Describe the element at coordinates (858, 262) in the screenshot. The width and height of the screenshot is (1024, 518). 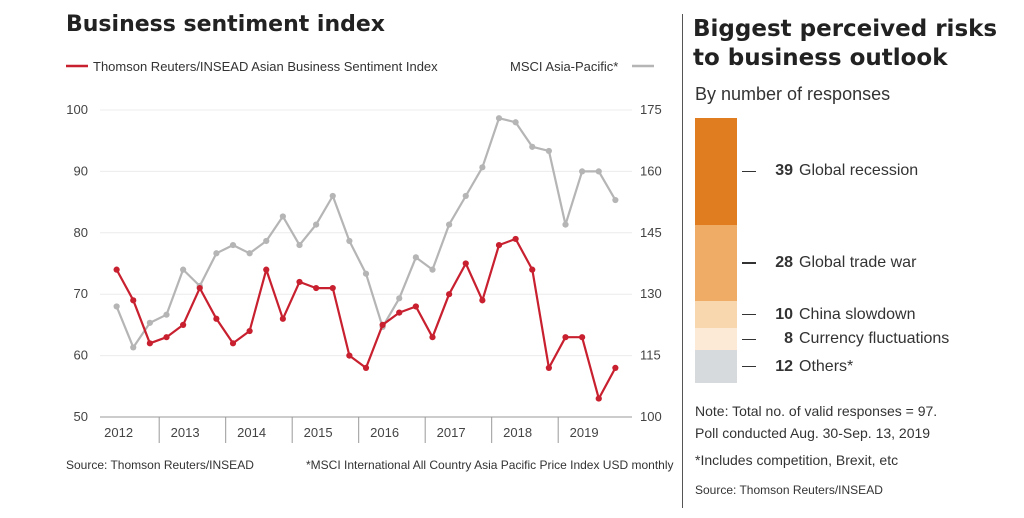
I see `risk-category: Global trade war` at that location.